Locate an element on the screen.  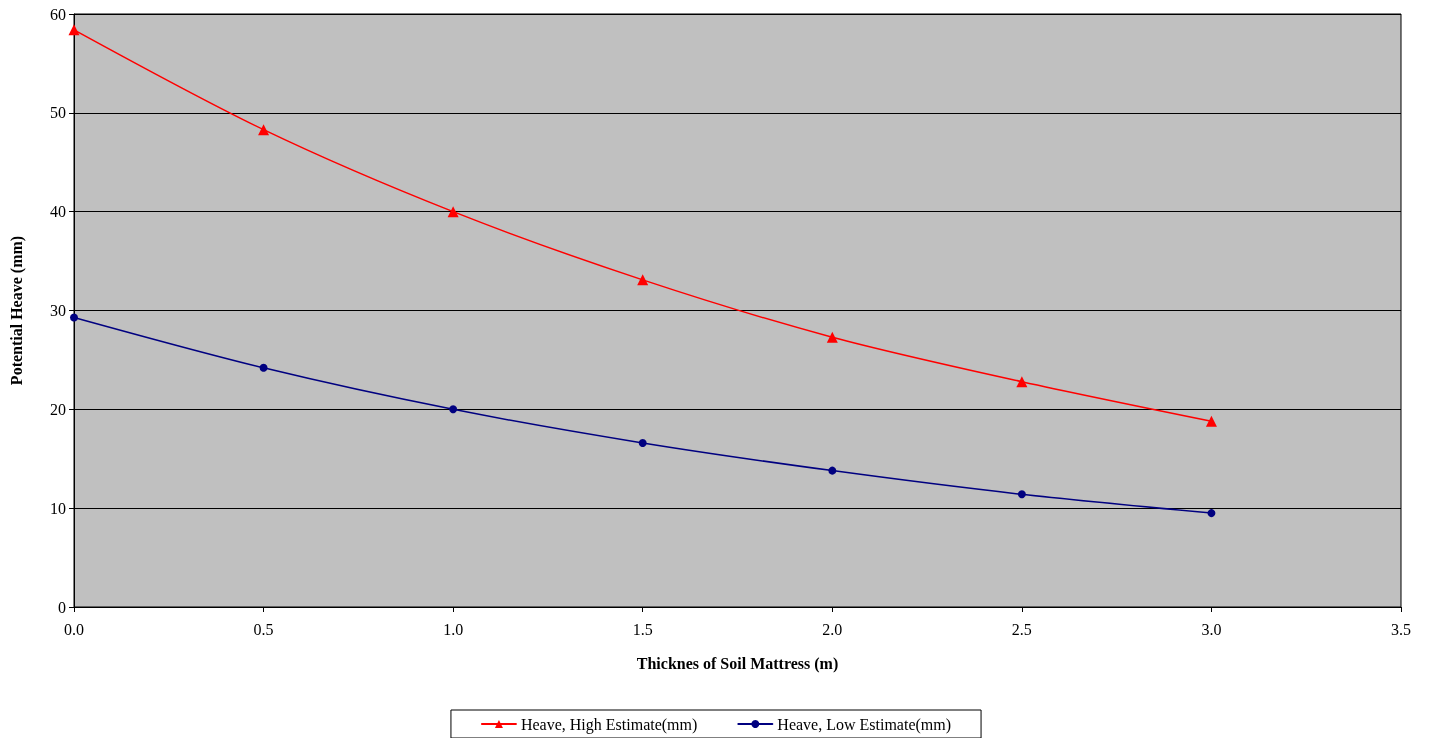
y-tick-label: 50 is located at coordinates (58, 113).